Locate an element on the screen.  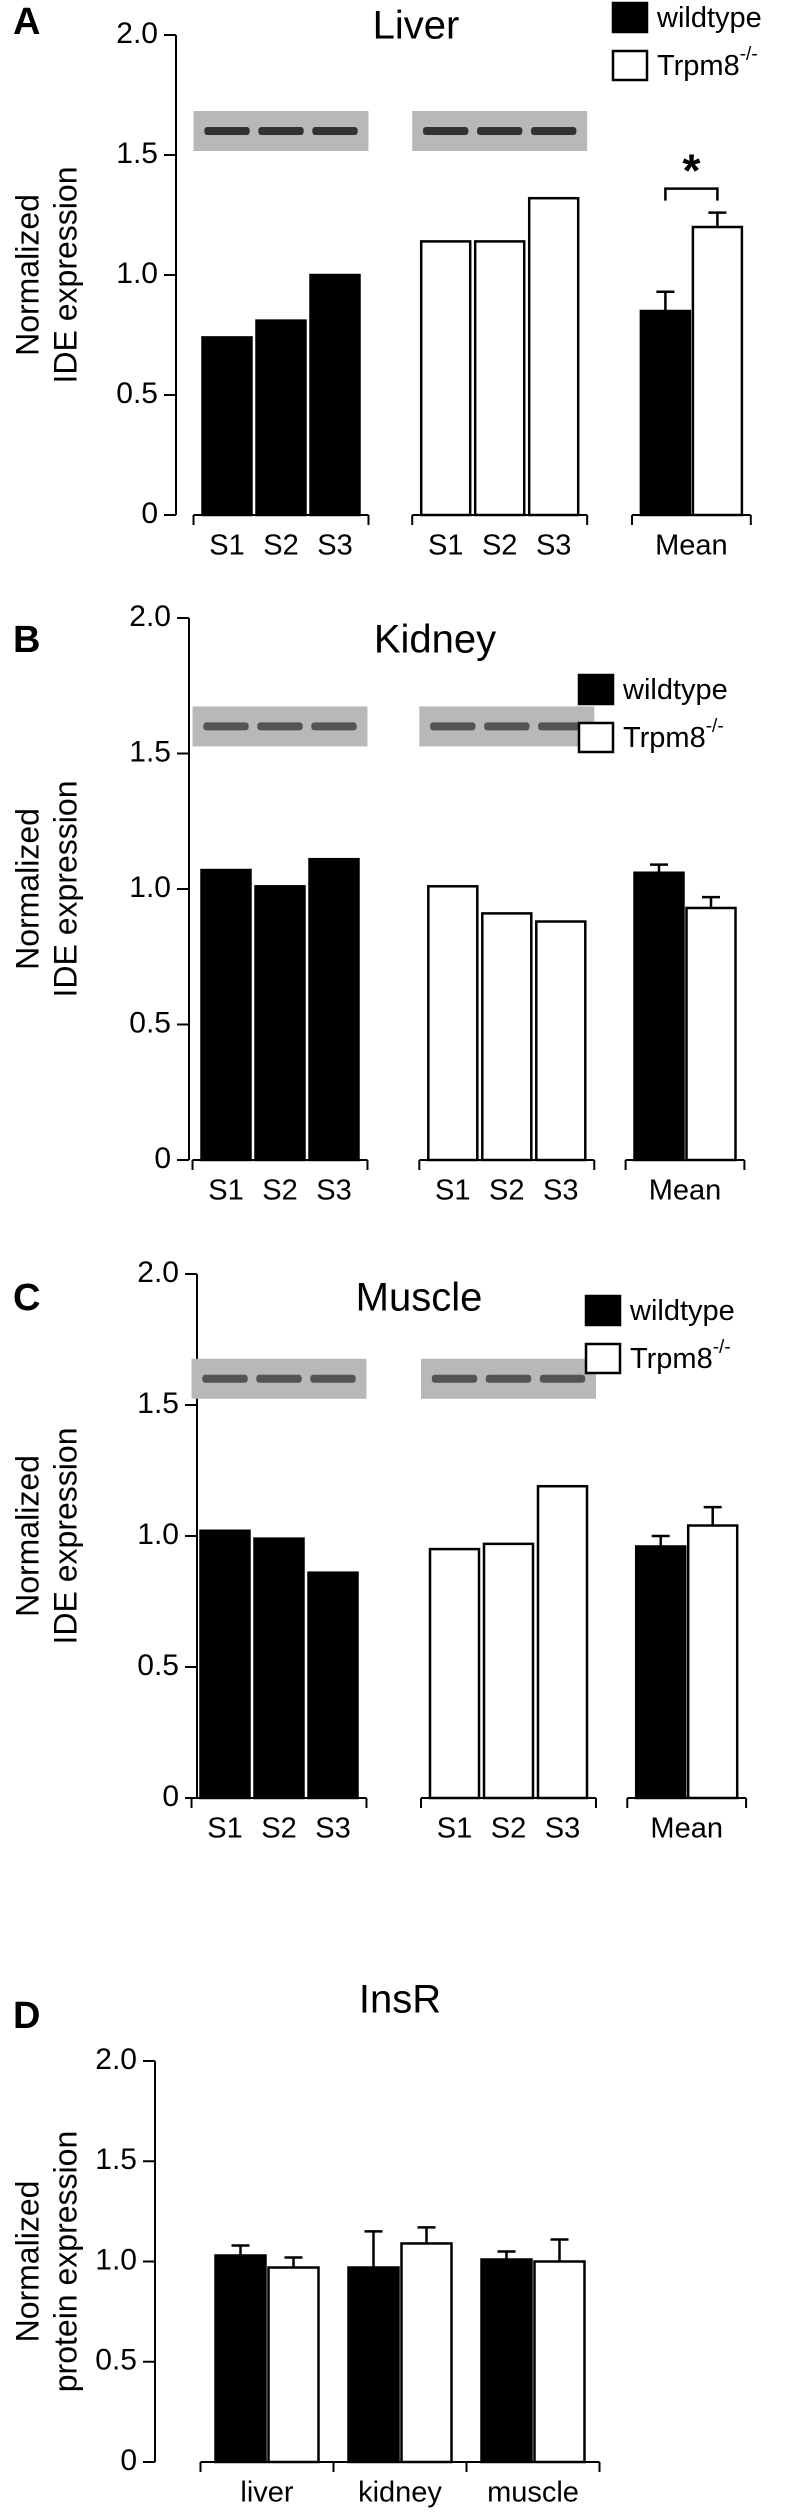
y-axis-label: protein expression is located at coordinates (65, 2261).